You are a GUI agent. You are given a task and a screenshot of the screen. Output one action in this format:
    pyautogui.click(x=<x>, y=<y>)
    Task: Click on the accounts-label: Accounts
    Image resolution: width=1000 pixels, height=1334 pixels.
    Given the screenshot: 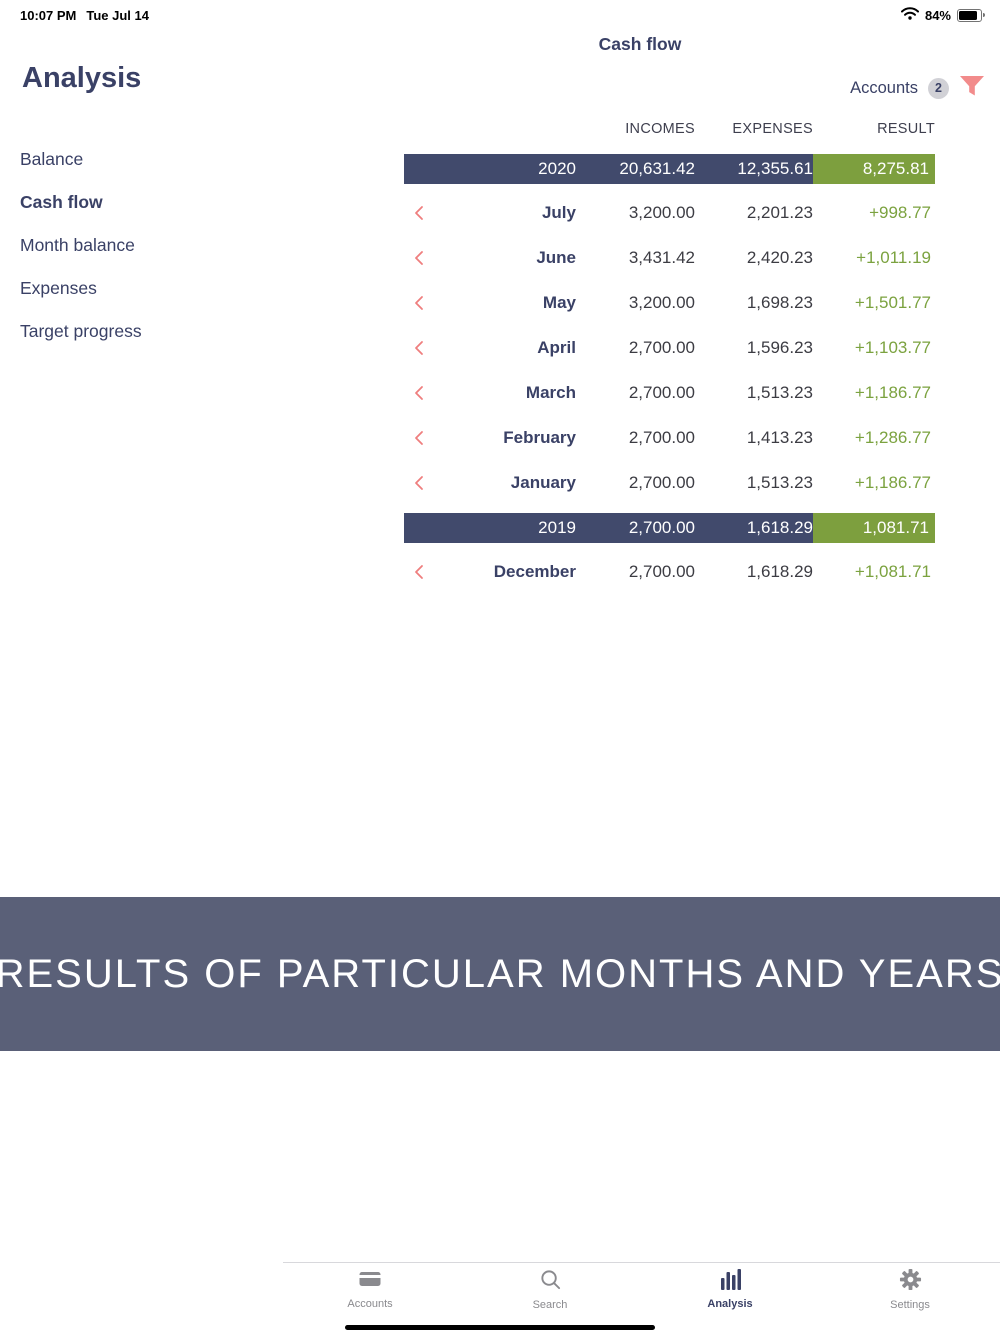 What is the action you would take?
    pyautogui.click(x=884, y=87)
    